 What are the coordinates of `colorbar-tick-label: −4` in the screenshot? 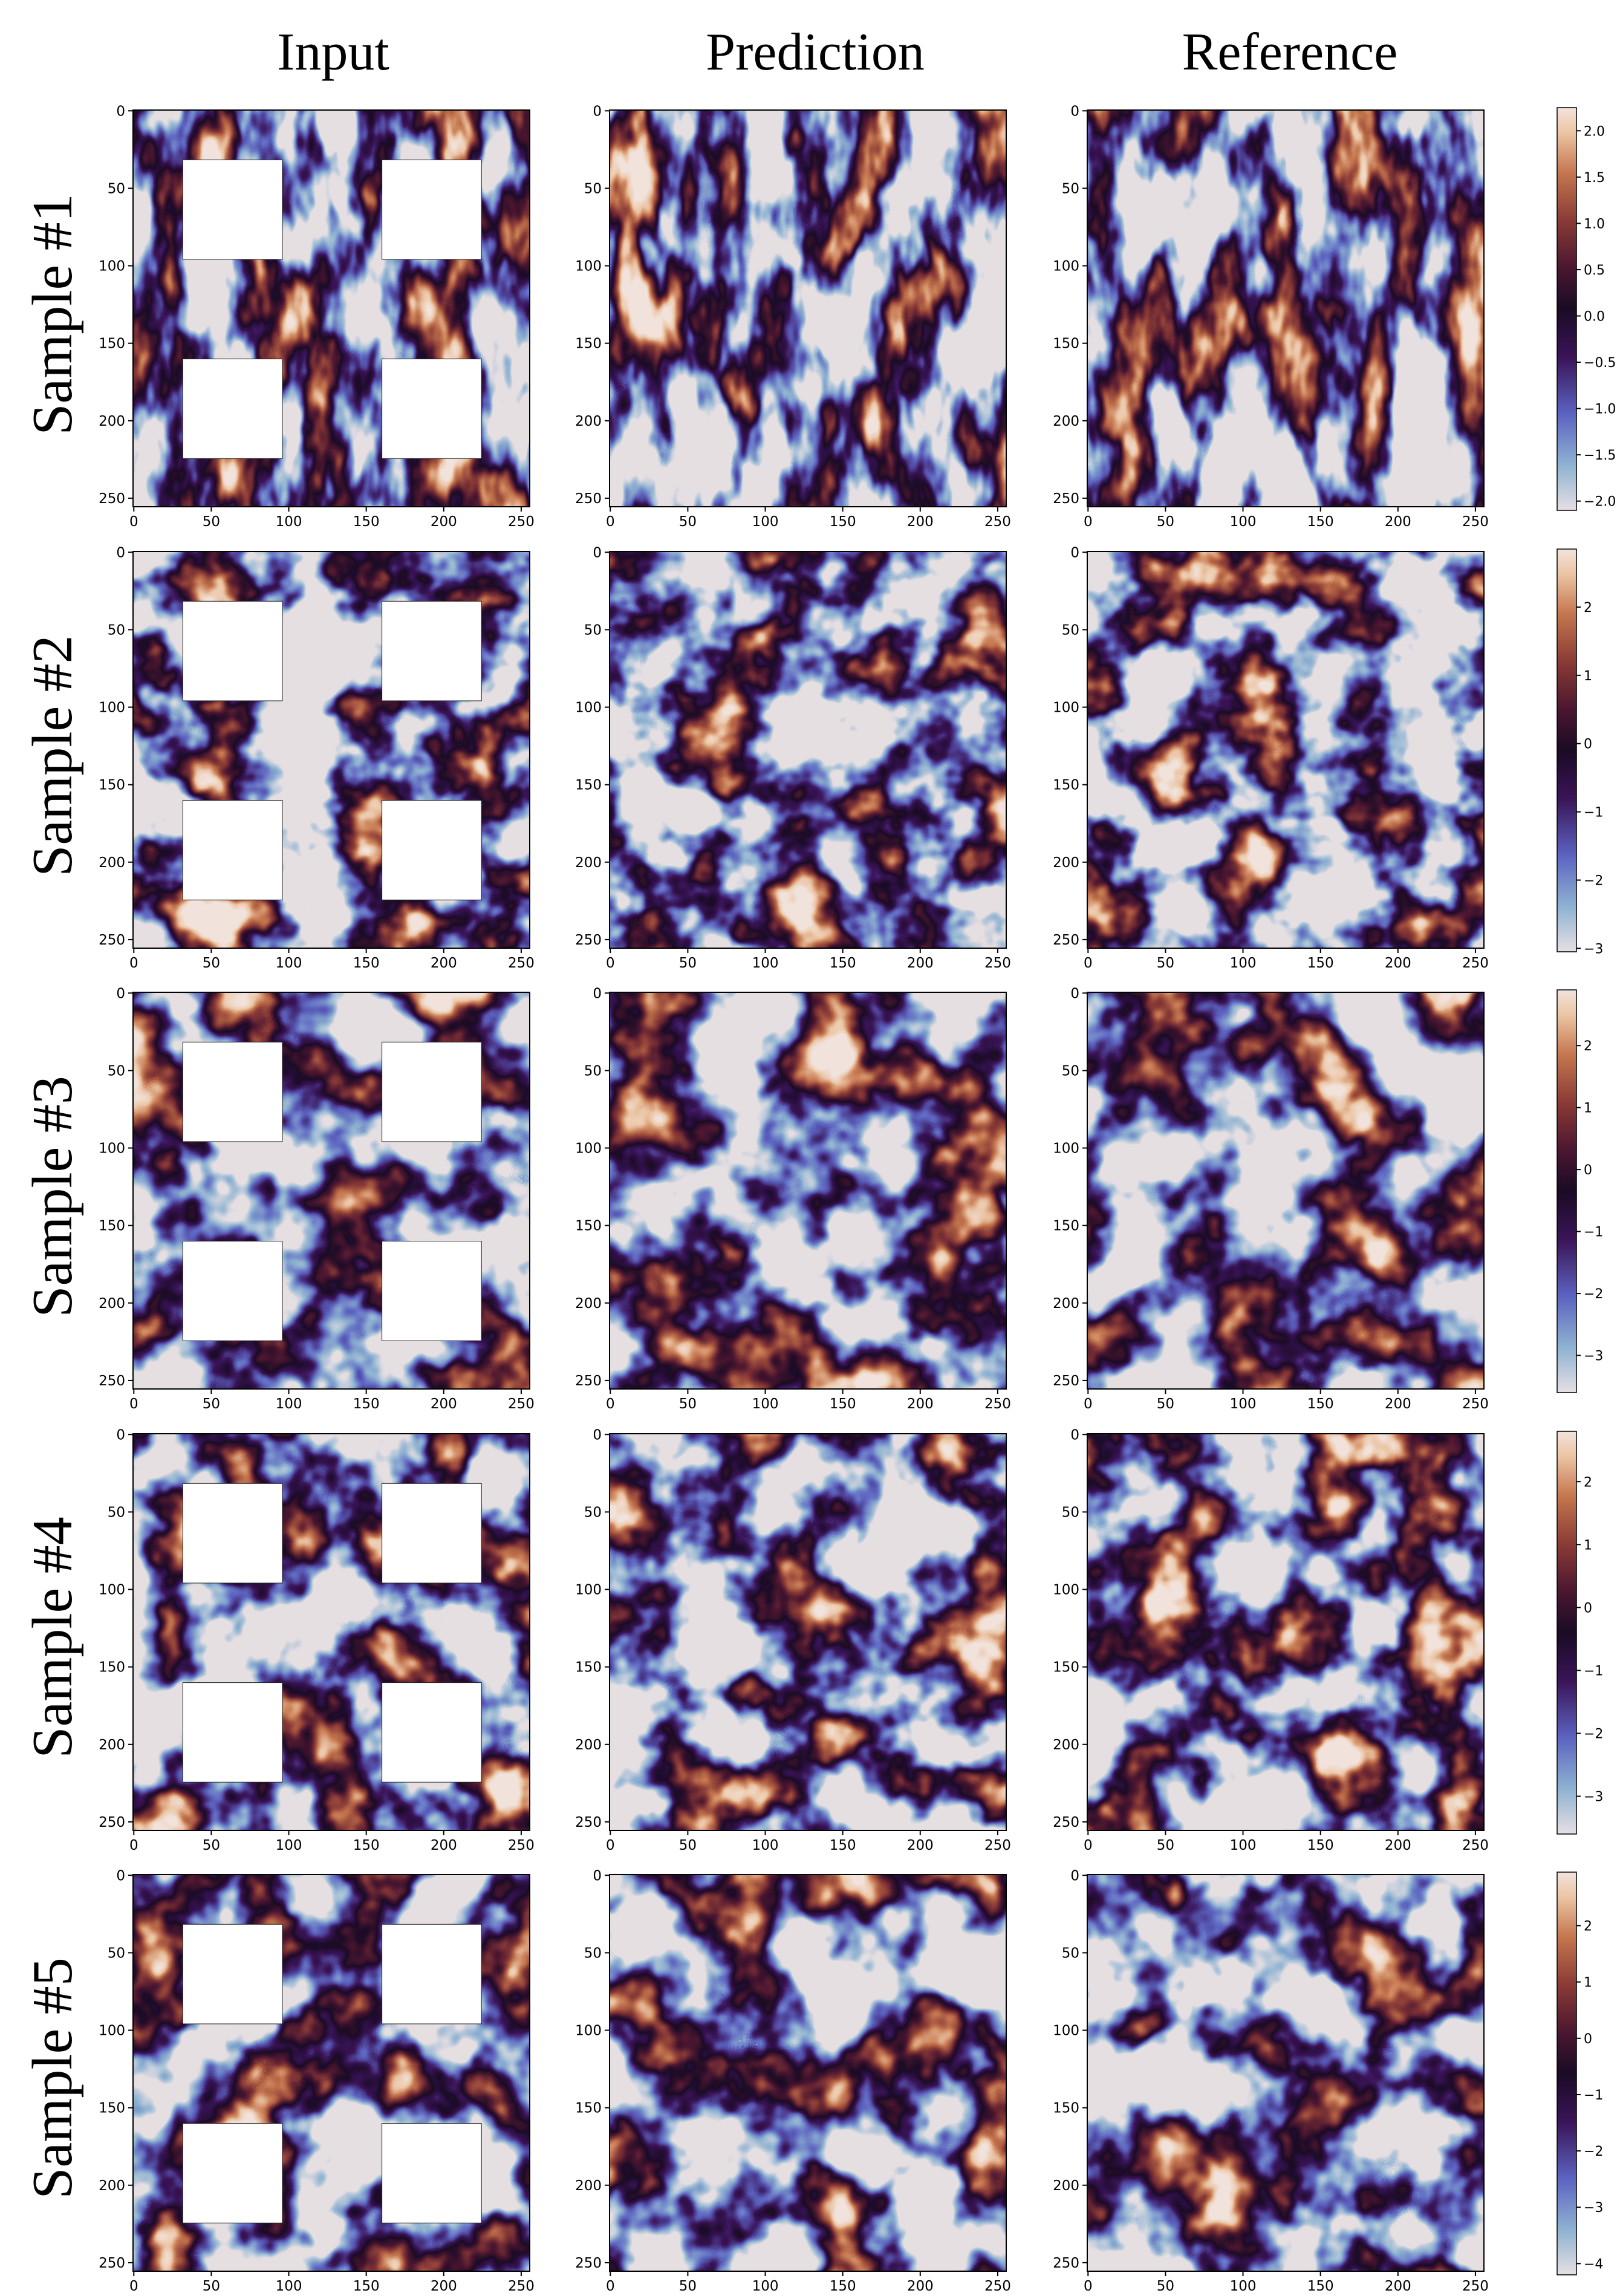 It's located at (1594, 2264).